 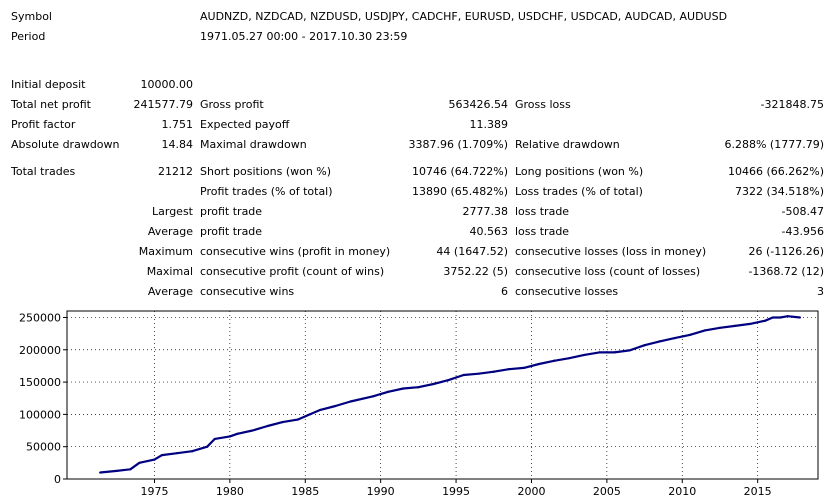 What do you see at coordinates (459, 191) in the screenshot?
I see `profit-trades-value: 13890 (65.482%)` at bounding box center [459, 191].